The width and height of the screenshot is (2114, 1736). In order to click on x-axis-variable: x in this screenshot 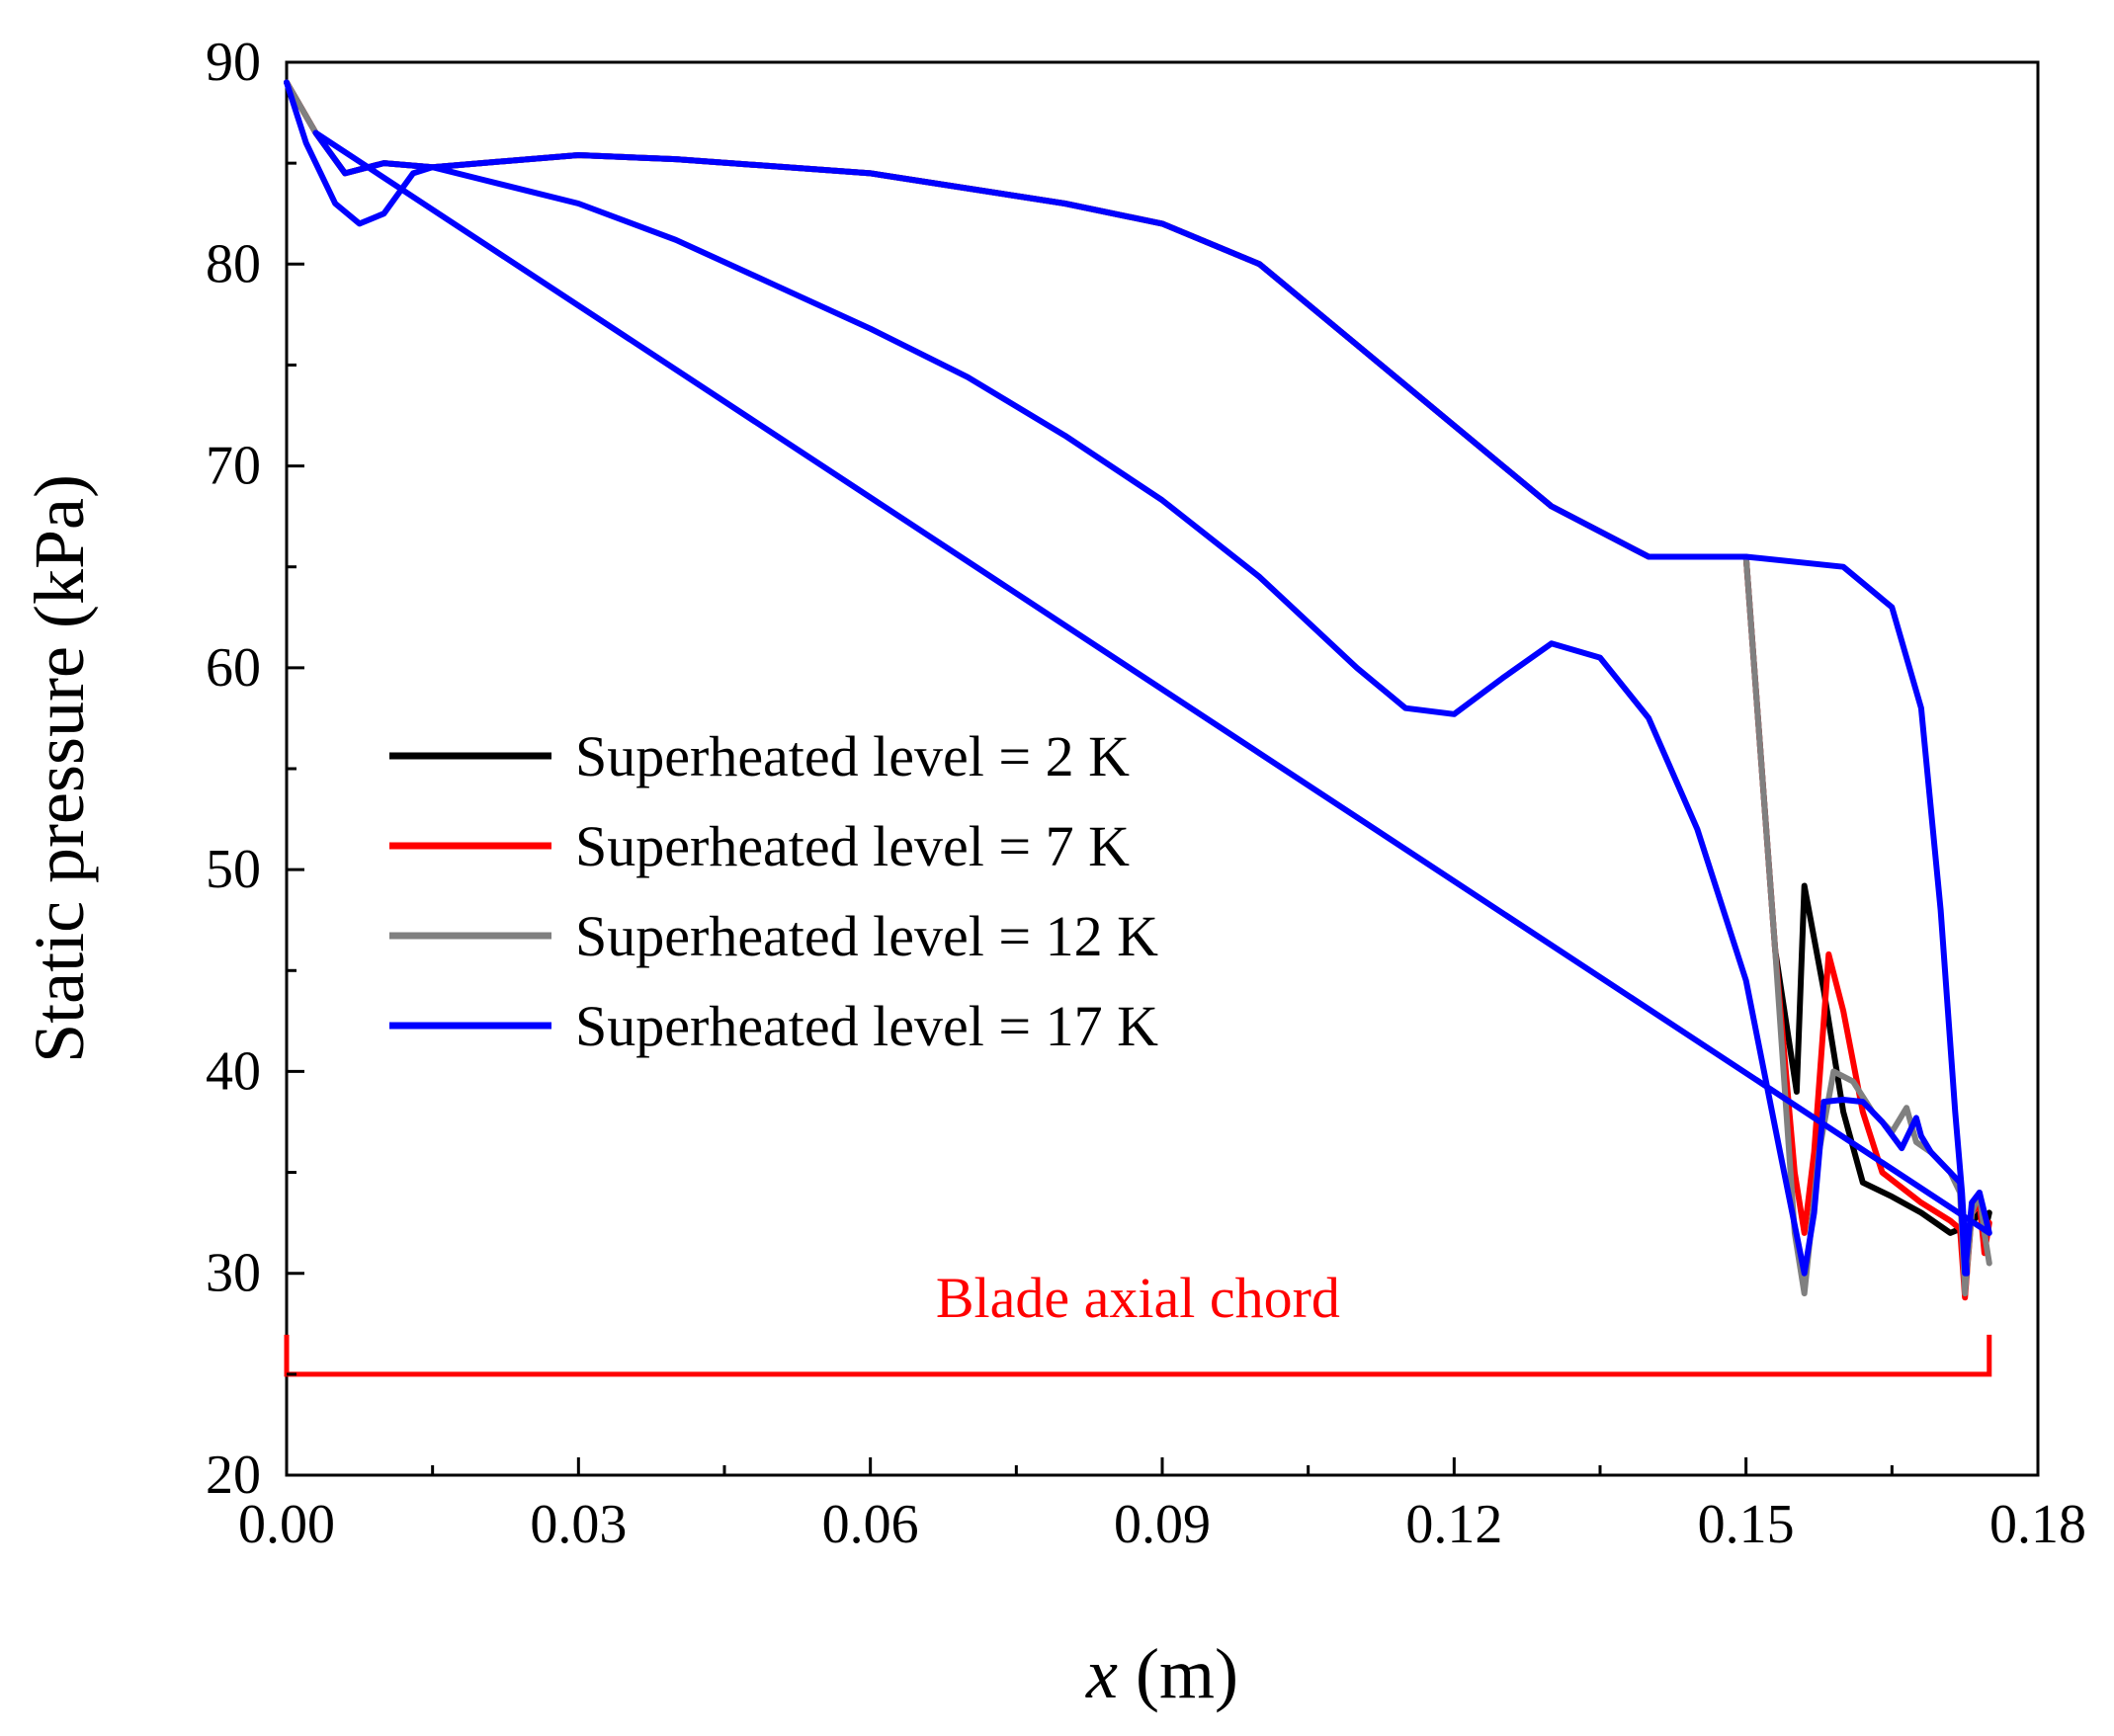, I will do `click(1101, 1674)`.